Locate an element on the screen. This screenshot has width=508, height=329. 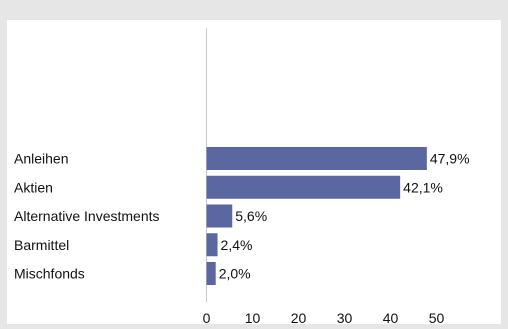
x-tick-label: 30 is located at coordinates (345, 318).